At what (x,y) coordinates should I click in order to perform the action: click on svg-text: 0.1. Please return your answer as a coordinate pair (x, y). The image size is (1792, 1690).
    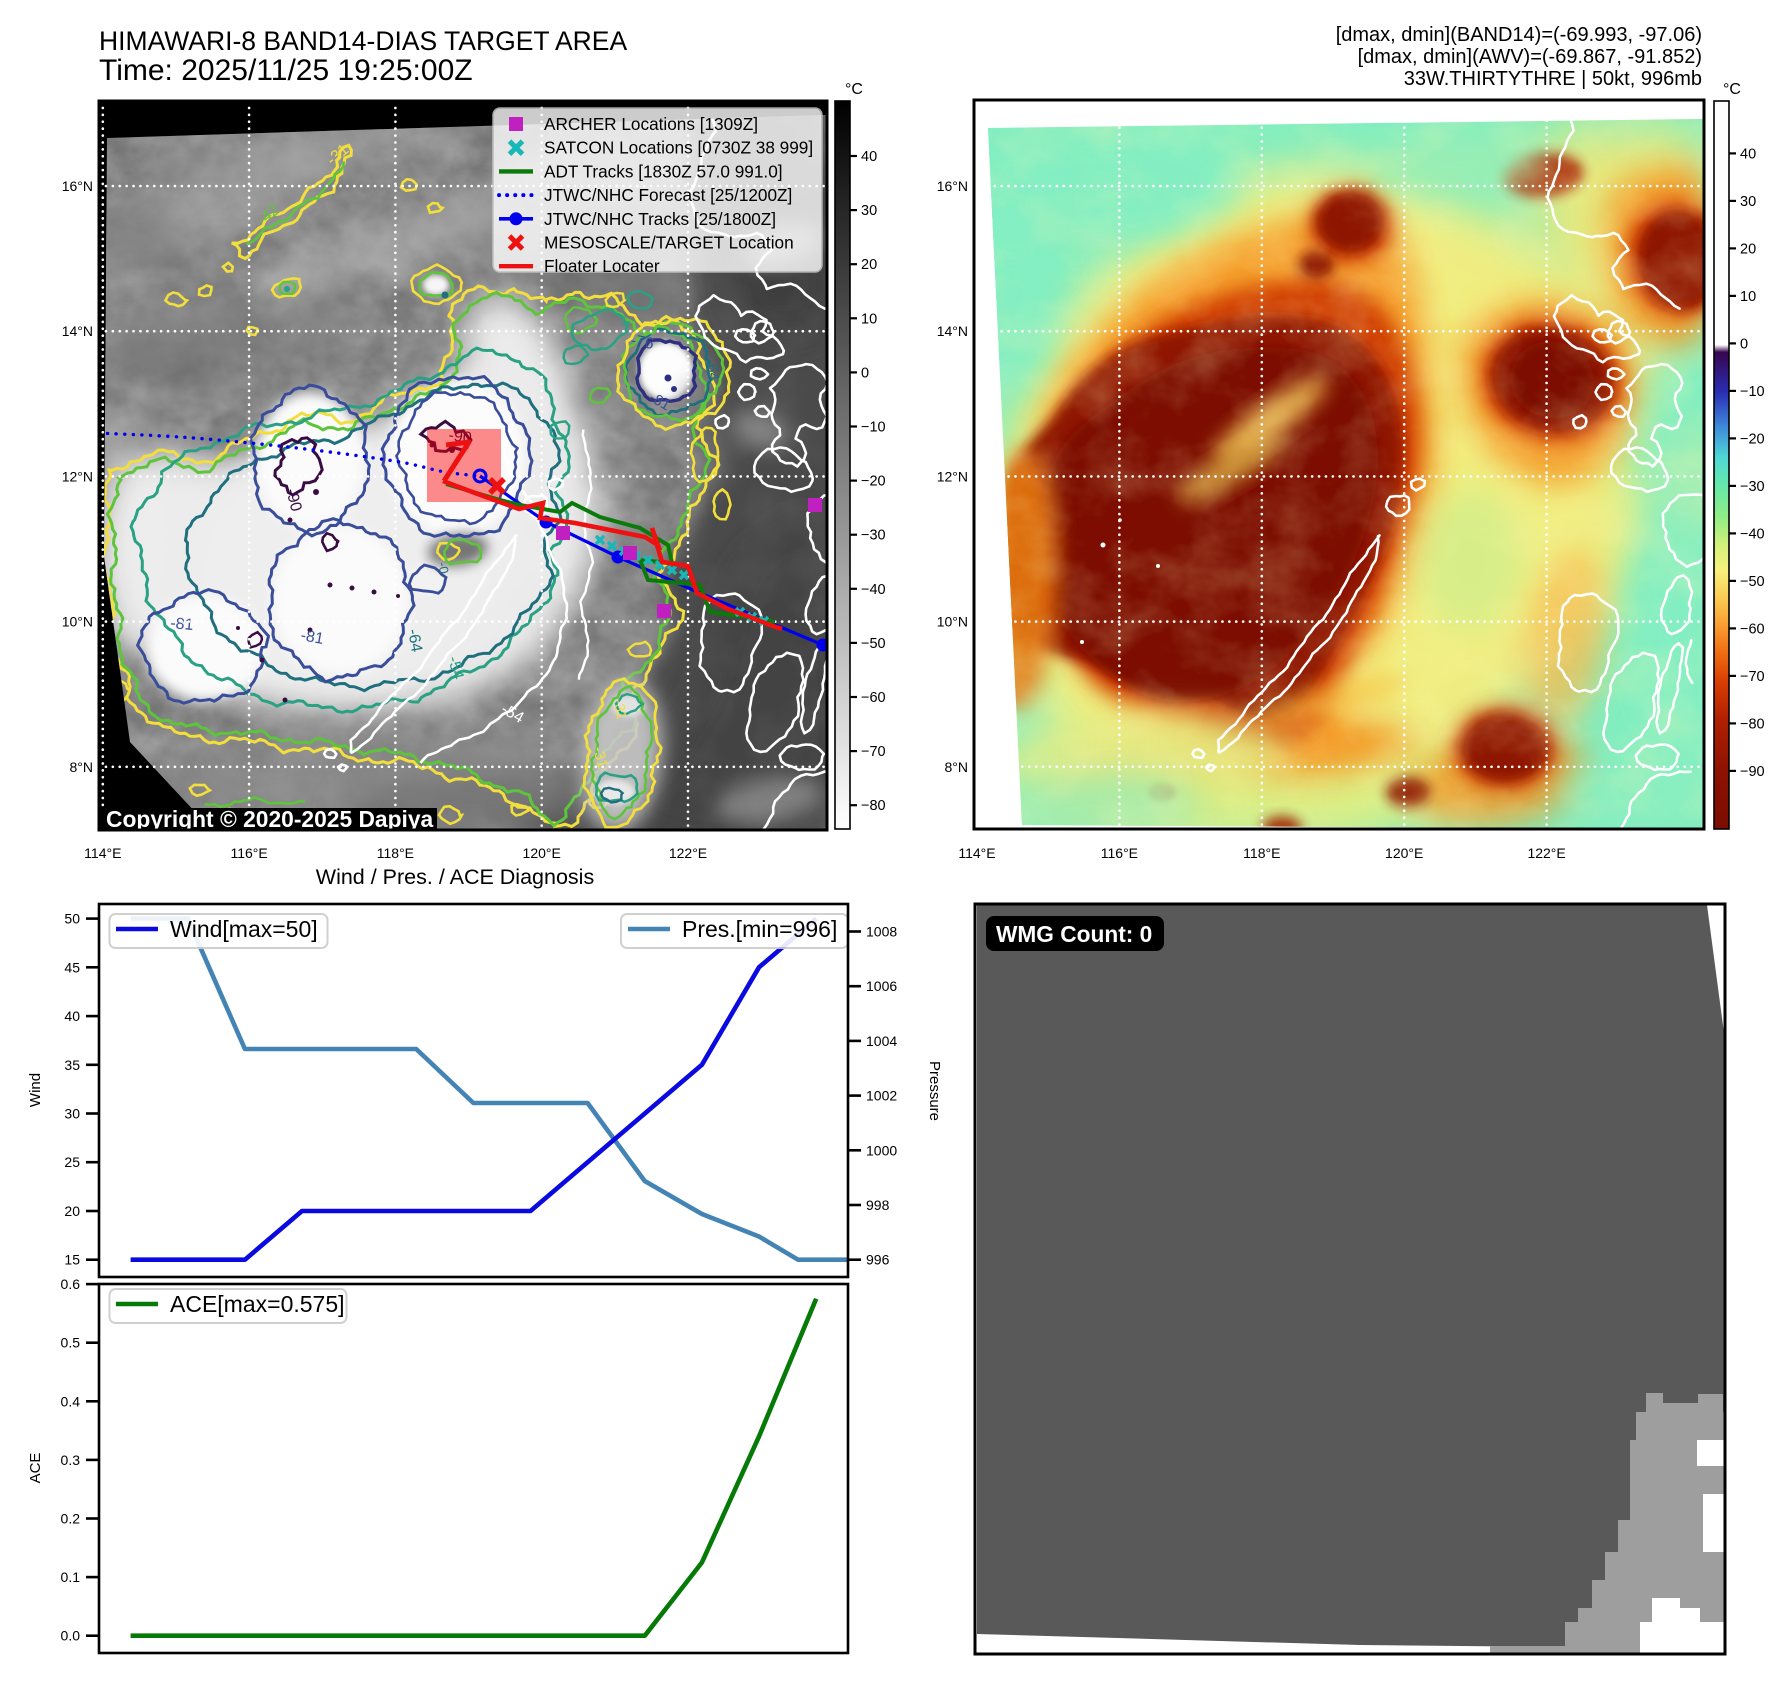
    Looking at the image, I should click on (71, 1577).